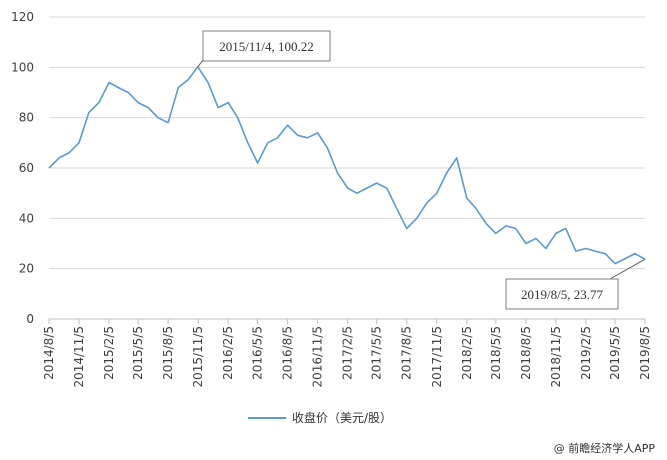 This screenshot has width=667, height=460. I want to click on x-tick-label: 2018/11/5, so click(556, 357).